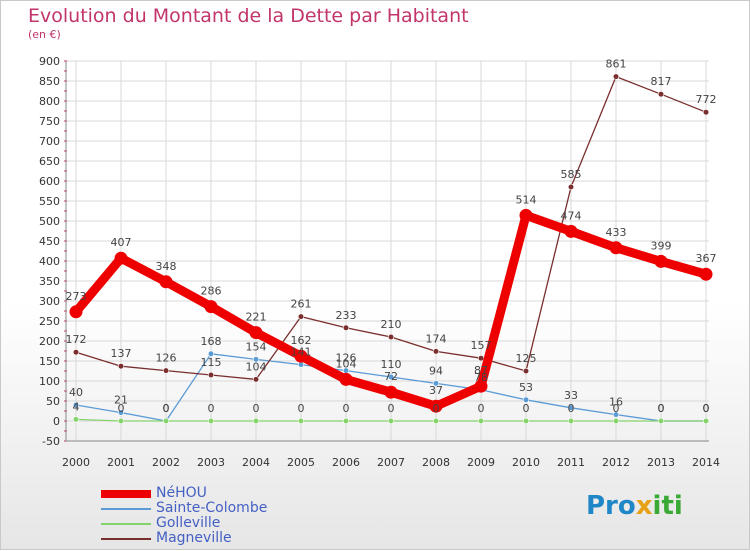  Describe the element at coordinates (49, 241) in the screenshot. I see `y-tick-label: 450` at that location.